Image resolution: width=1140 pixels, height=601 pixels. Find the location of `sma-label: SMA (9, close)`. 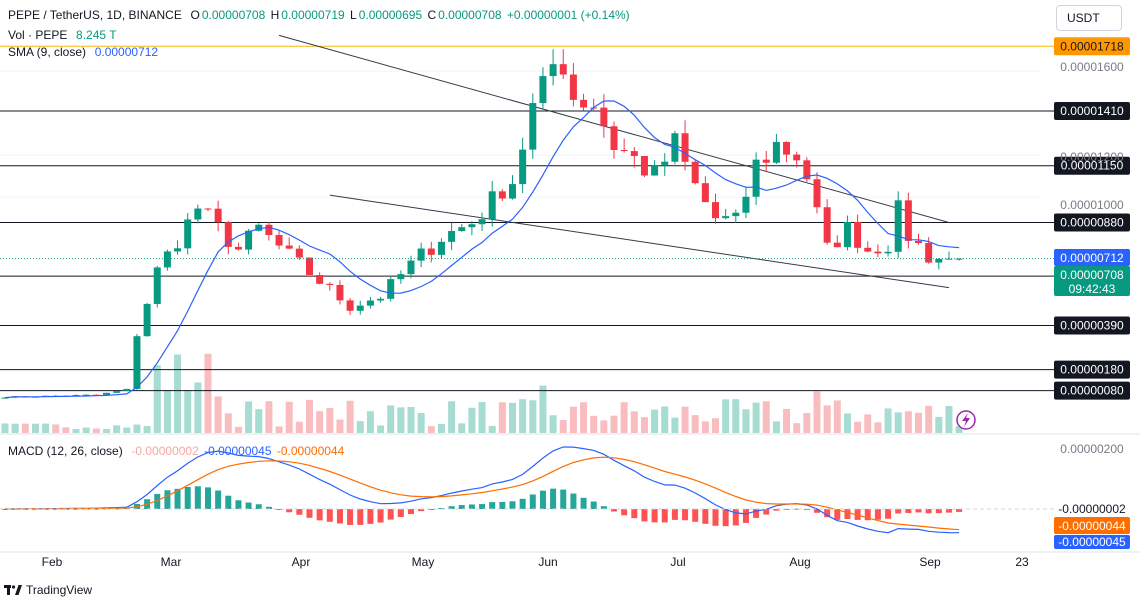

sma-label: SMA (9, close) is located at coordinates (47, 52).